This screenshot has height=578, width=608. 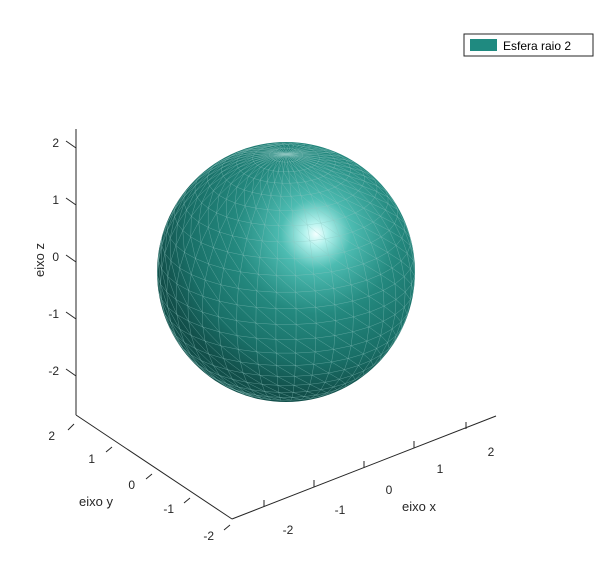 I want to click on y-tick-labels: 2 1 0 -1 -2, so click(x=131, y=486).